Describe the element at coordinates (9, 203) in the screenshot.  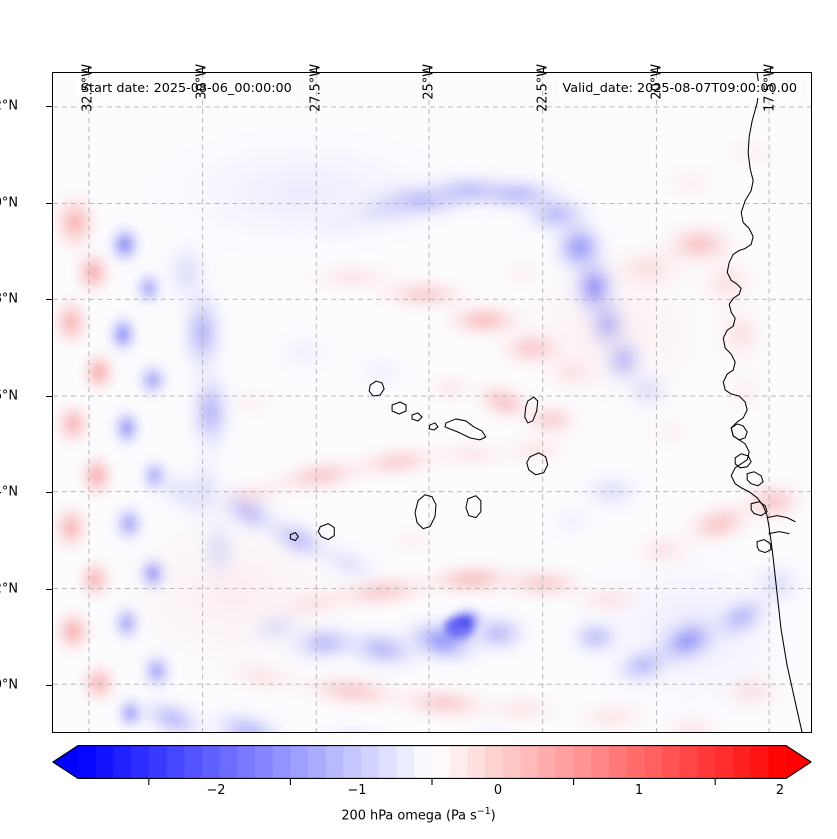
I see `ytick-label-20n: 20°N` at that location.